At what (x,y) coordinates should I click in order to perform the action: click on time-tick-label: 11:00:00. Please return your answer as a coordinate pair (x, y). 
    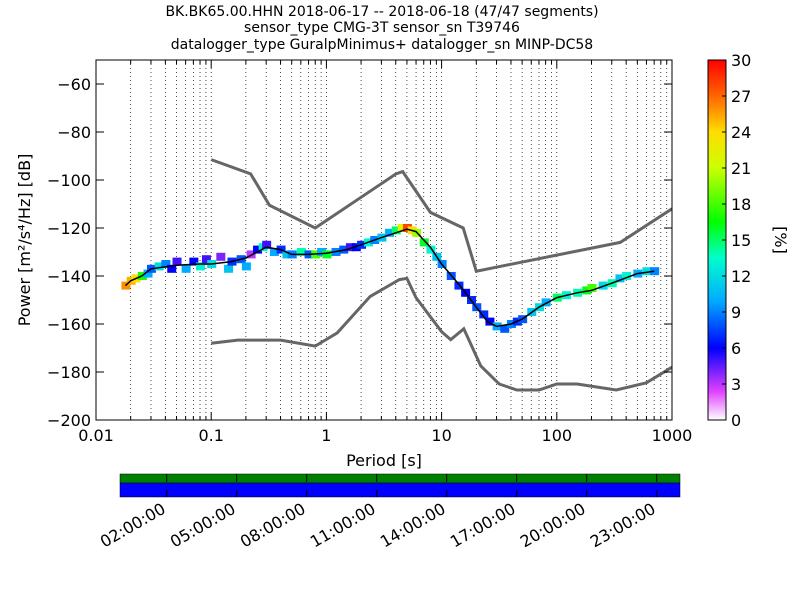
    Looking at the image, I should click on (343, 525).